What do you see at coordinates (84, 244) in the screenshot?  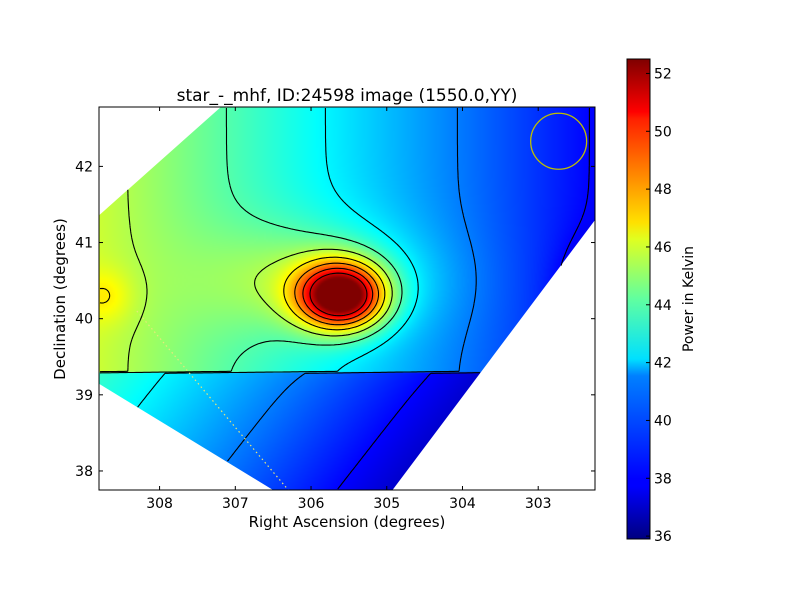 I see `y-tick-label: 41` at bounding box center [84, 244].